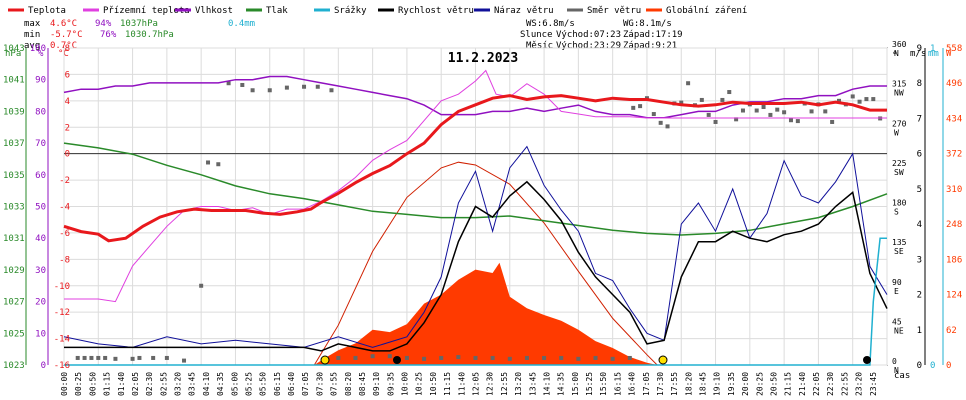  I want to click on radiation-tick-label: 310, so click(954, 190).